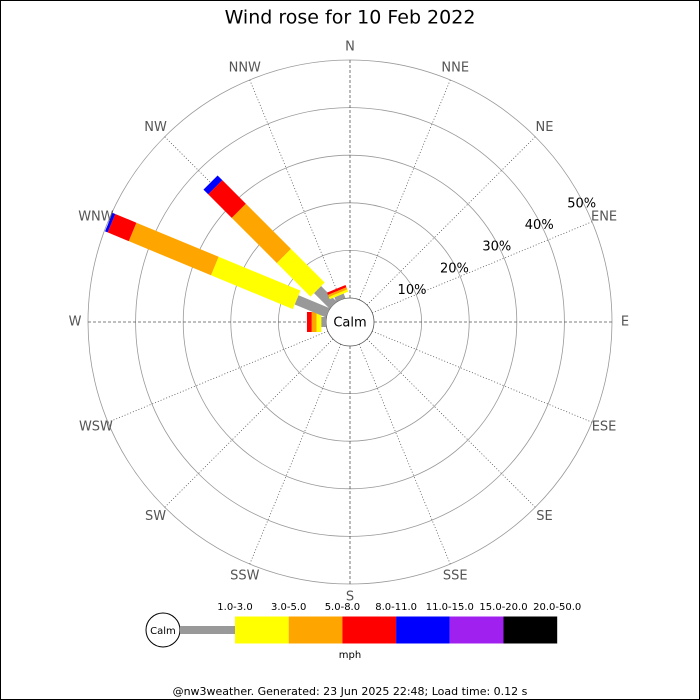 This screenshot has width=700, height=700. I want to click on ring-label: 10%, so click(412, 290).